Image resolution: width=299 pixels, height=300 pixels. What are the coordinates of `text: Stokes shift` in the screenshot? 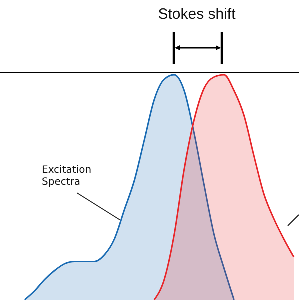 It's located at (197, 14).